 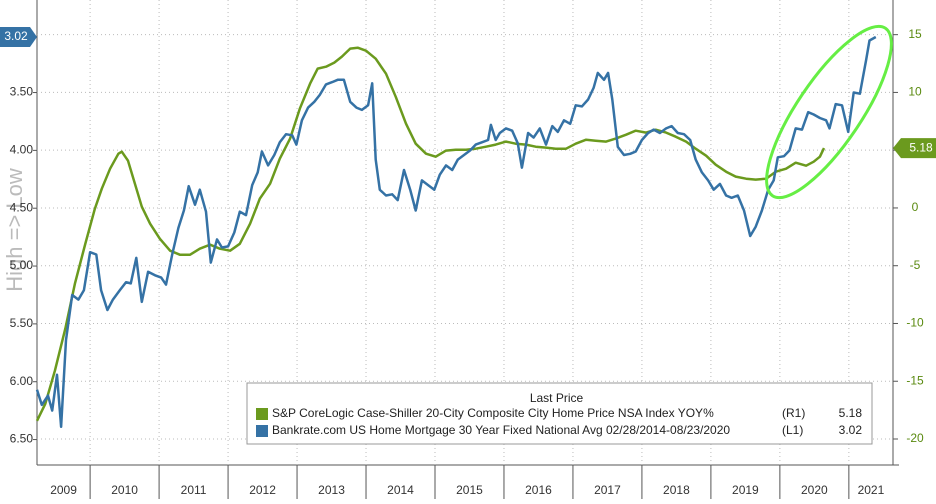 I want to click on legend-box, so click(x=559, y=413).